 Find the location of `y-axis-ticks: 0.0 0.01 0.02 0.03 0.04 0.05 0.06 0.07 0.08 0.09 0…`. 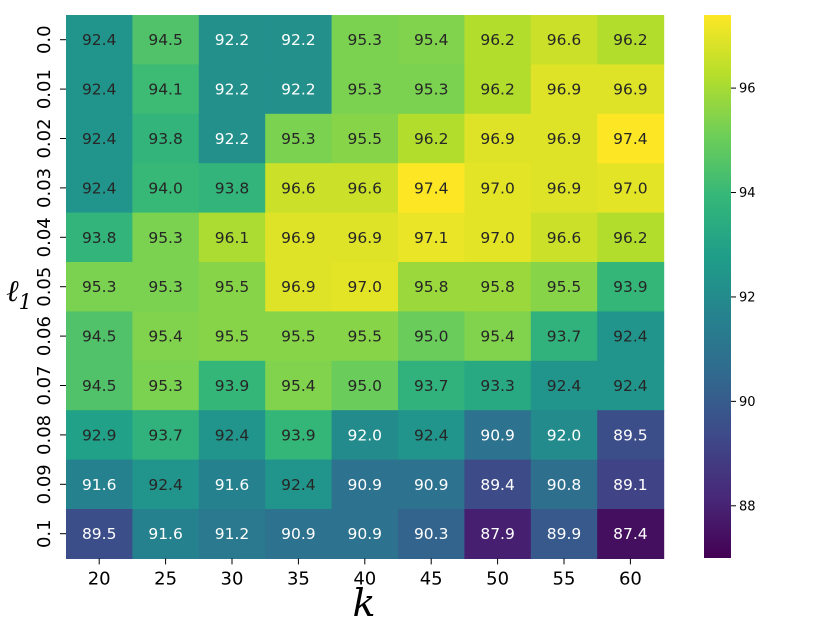

y-axis-ticks: 0.0 0.01 0.02 0.03 0.04 0.05 0.06 0.07 0.08 0.09 0… is located at coordinates (50, 286).